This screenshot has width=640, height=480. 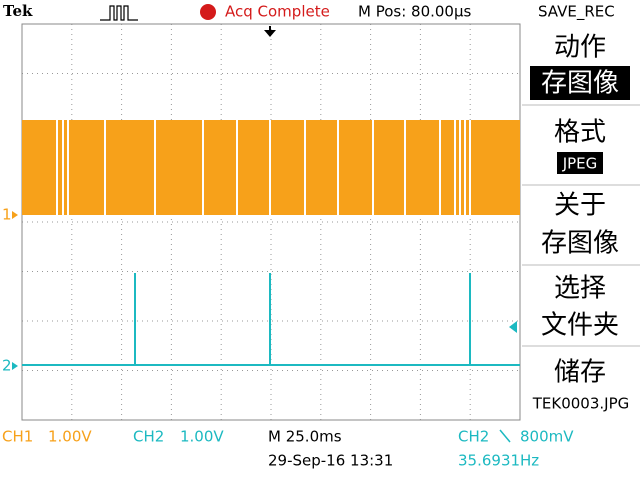 What do you see at coordinates (513, 327) in the screenshot?
I see `trigger-level-arrow` at bounding box center [513, 327].